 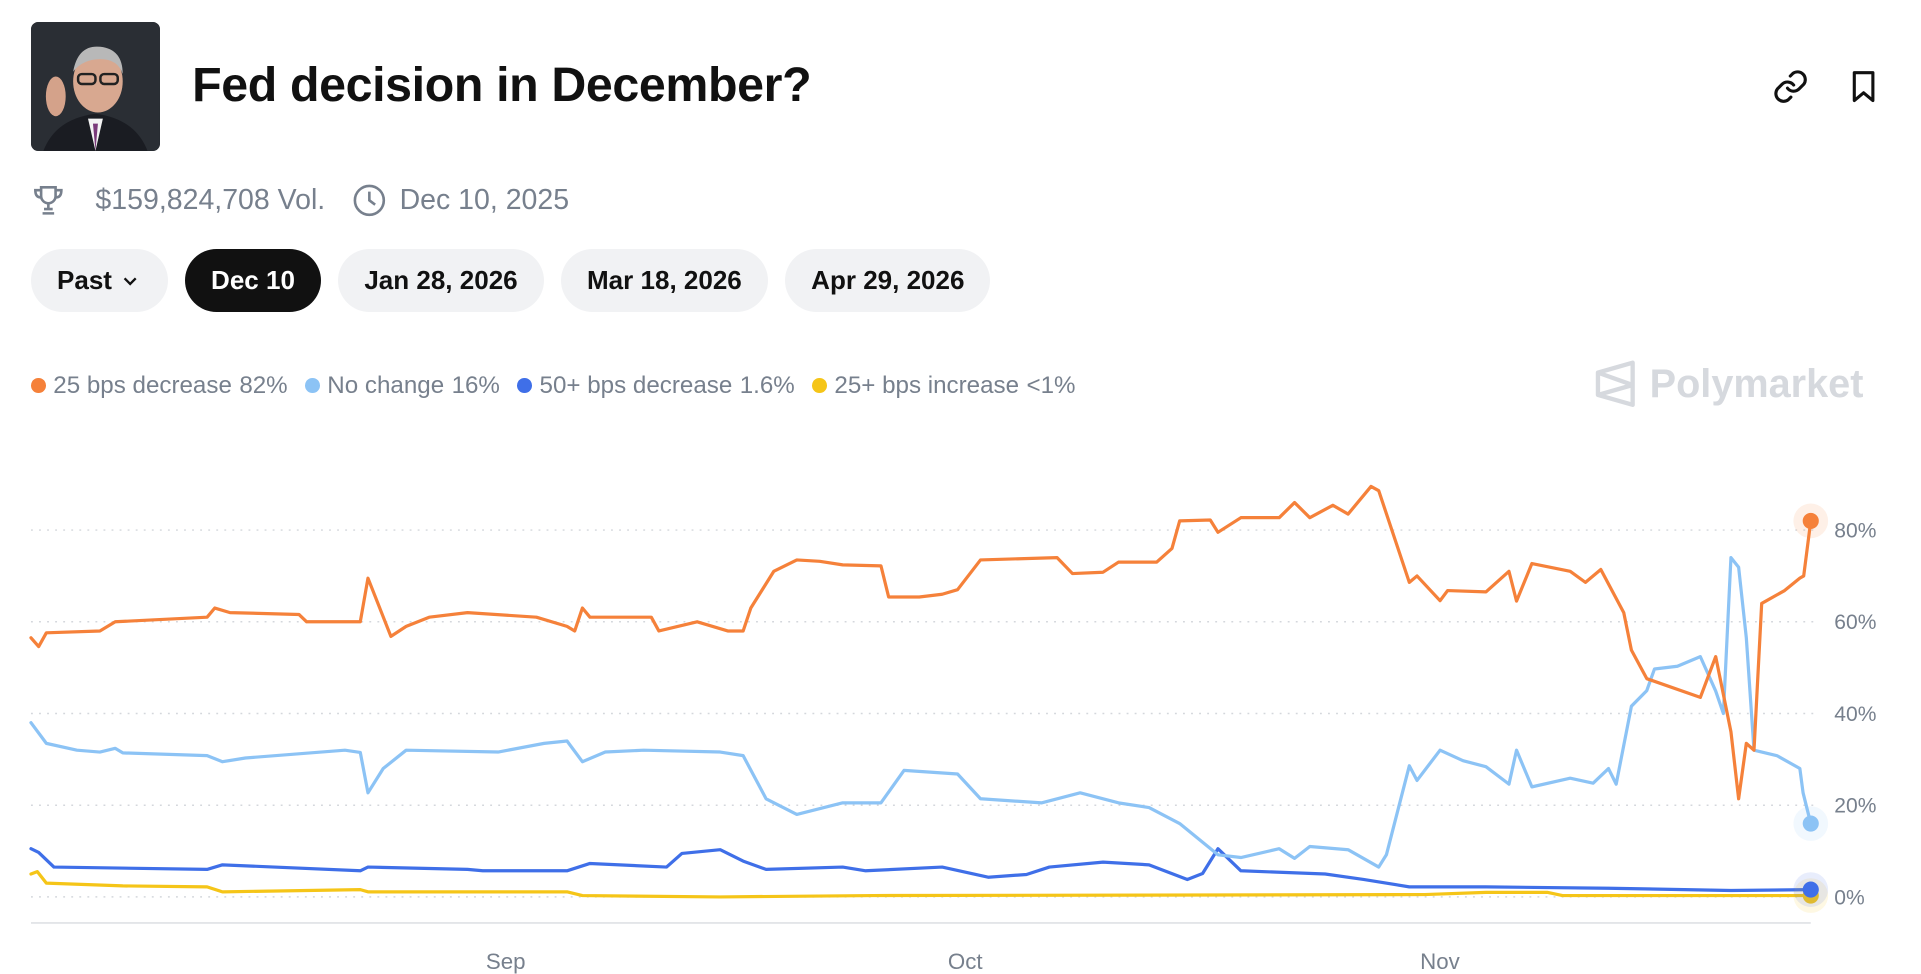 I want to click on brand-name: Polymarket, so click(x=1756, y=383).